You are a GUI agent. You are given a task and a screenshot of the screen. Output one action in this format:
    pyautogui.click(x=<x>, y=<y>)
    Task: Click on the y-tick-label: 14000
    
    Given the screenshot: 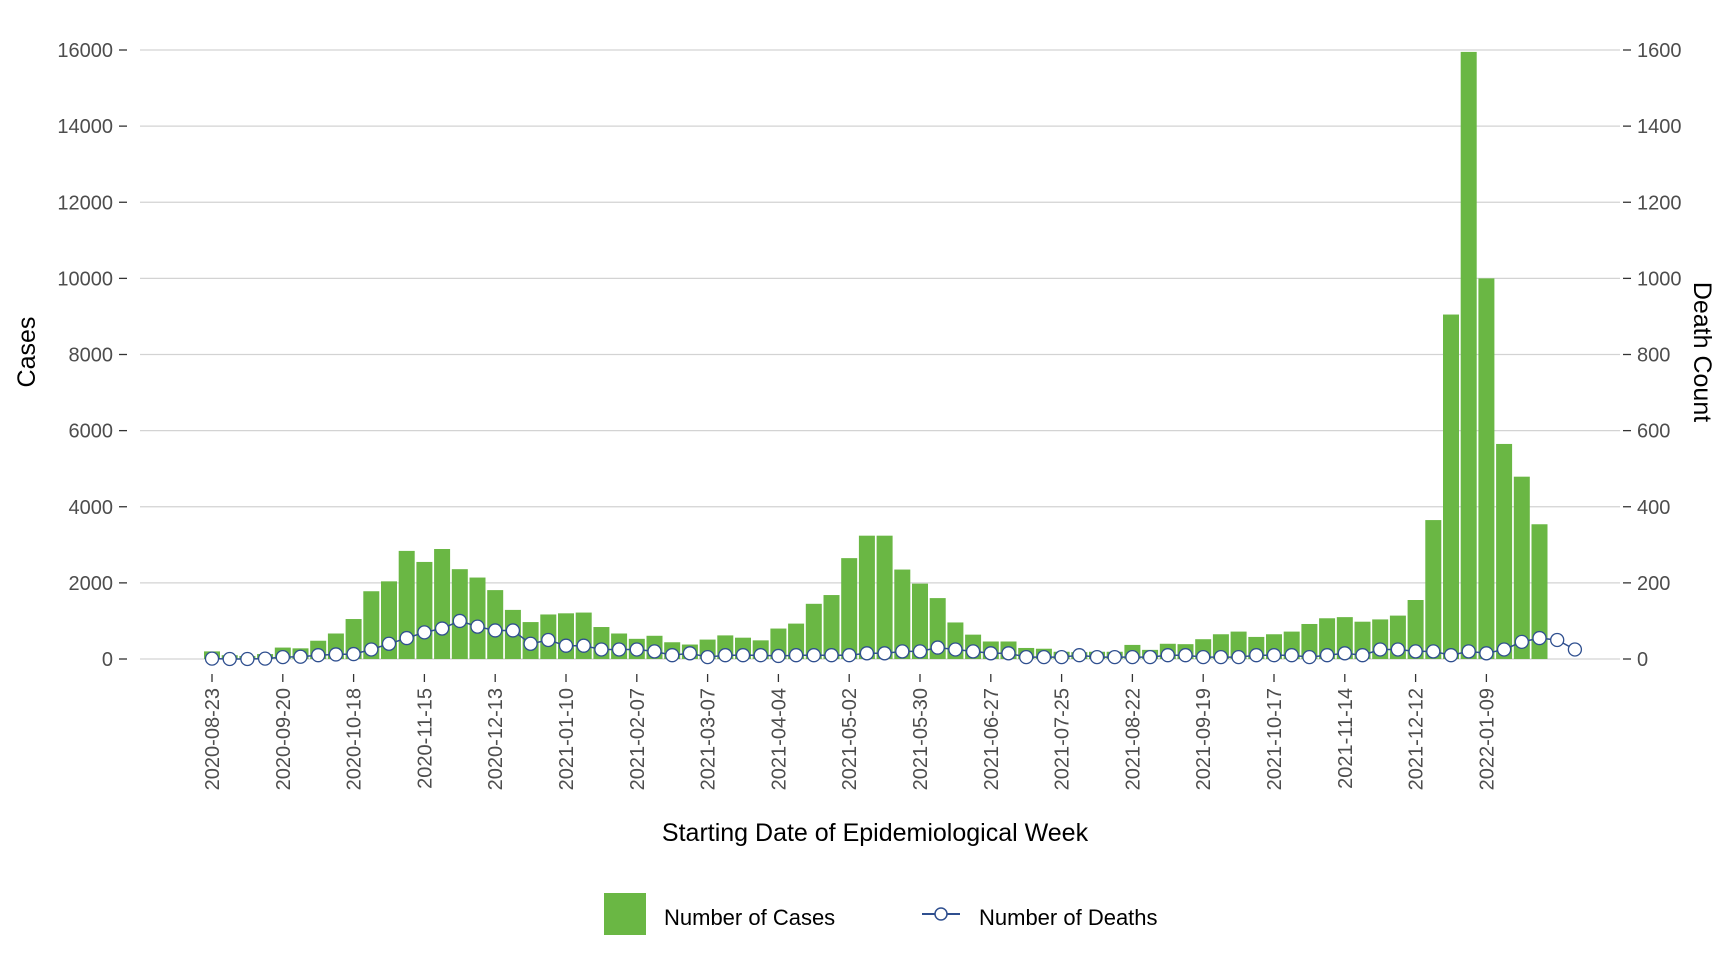 What is the action you would take?
    pyautogui.click(x=85, y=127)
    